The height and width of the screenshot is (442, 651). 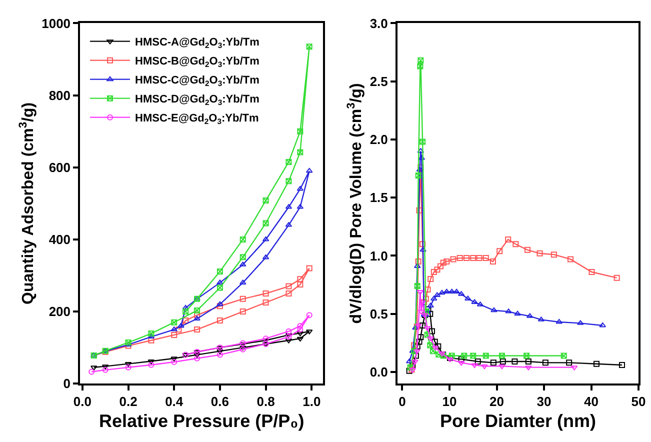 What do you see at coordinates (402, 402) in the screenshot?
I see `x-tick-label: 0` at bounding box center [402, 402].